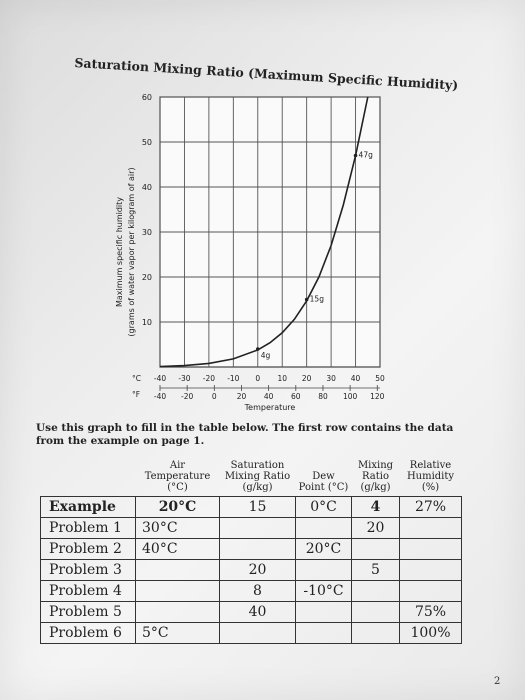  What do you see at coordinates (119, 252) in the screenshot?
I see `y-axis-label-line1: Maximum specific humidity` at bounding box center [119, 252].